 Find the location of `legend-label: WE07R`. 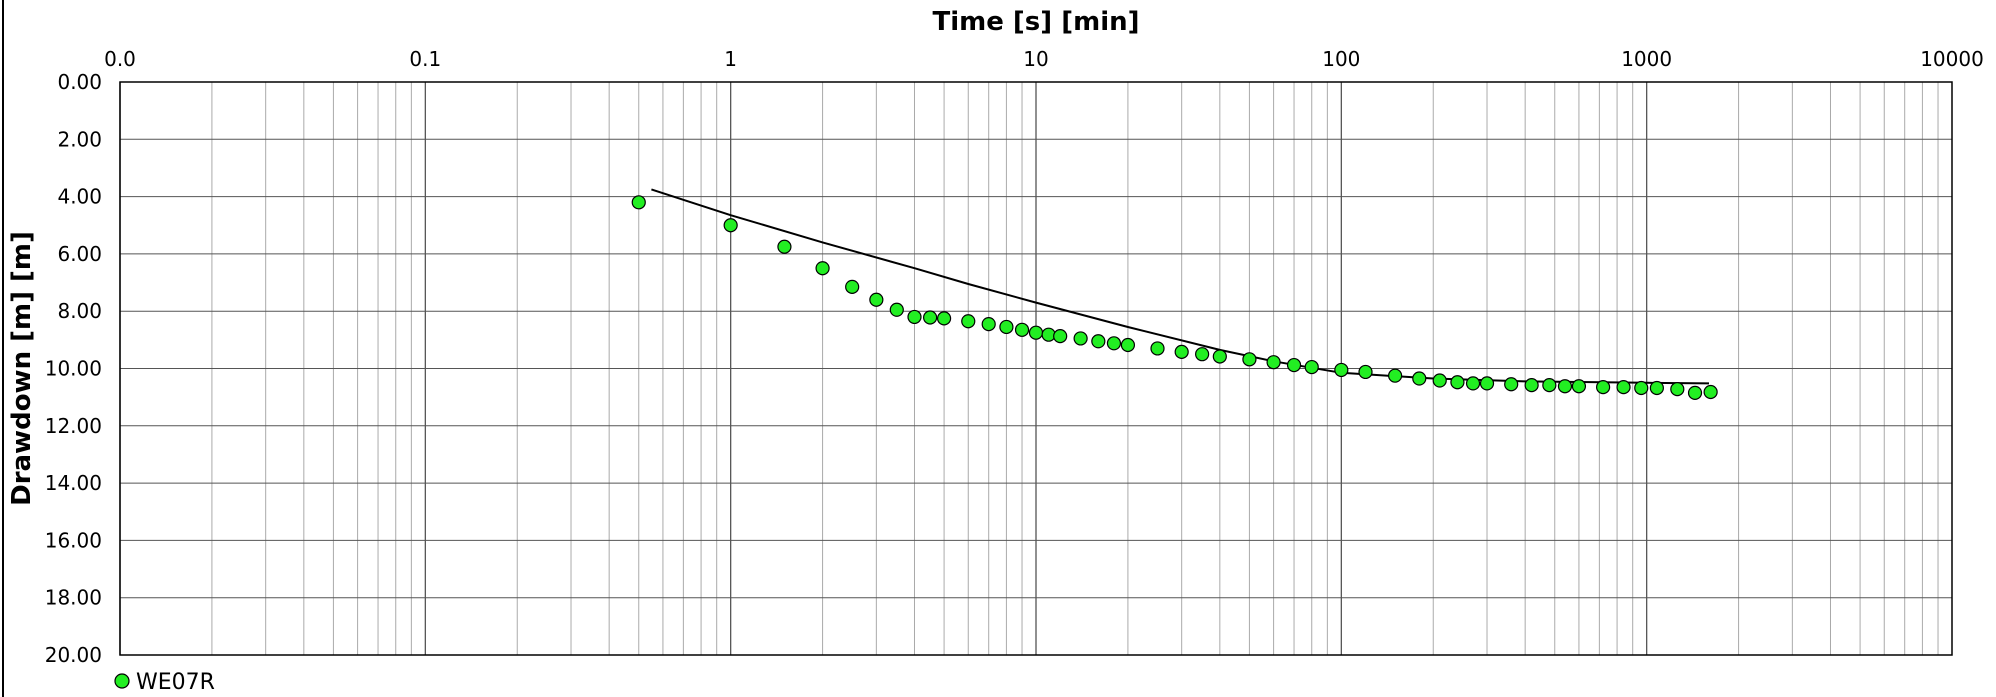

legend-label: WE07R is located at coordinates (175, 682).